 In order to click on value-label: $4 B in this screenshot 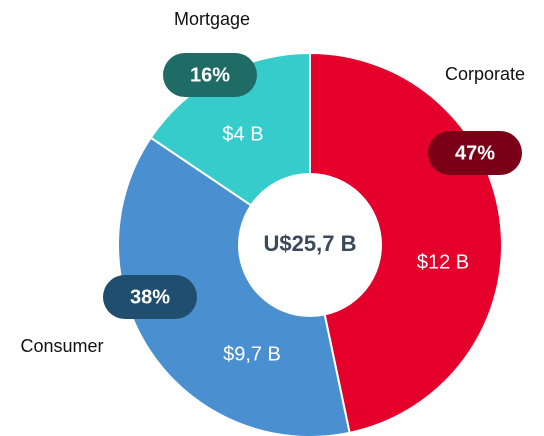, I will do `click(242, 134)`.